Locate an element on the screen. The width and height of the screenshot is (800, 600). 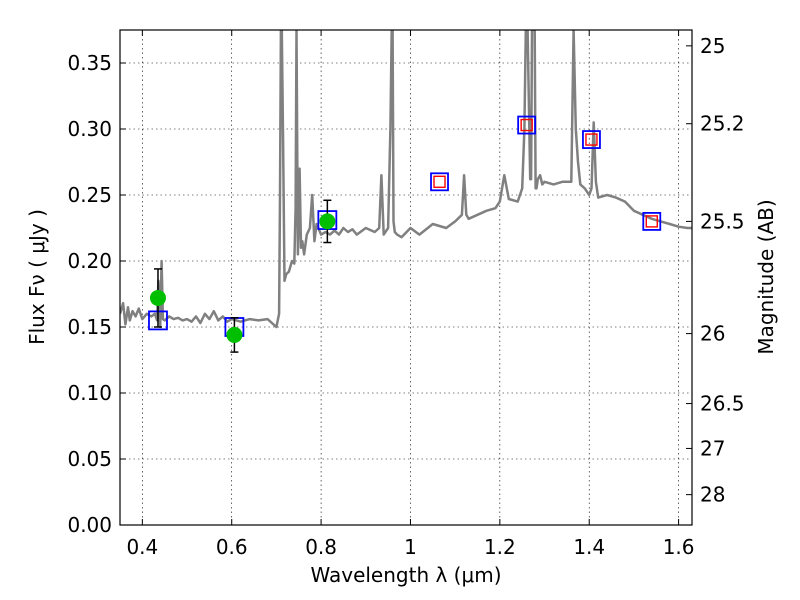
y-tick-label: 0.25 is located at coordinates (89, 195).